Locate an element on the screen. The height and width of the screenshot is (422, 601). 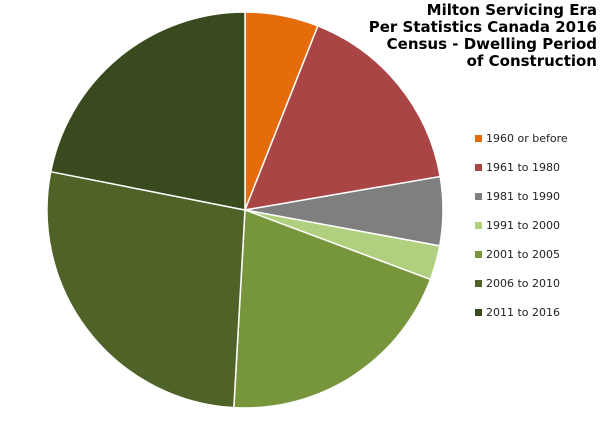
legend-label: 2011 to 2016 is located at coordinates (523, 312).